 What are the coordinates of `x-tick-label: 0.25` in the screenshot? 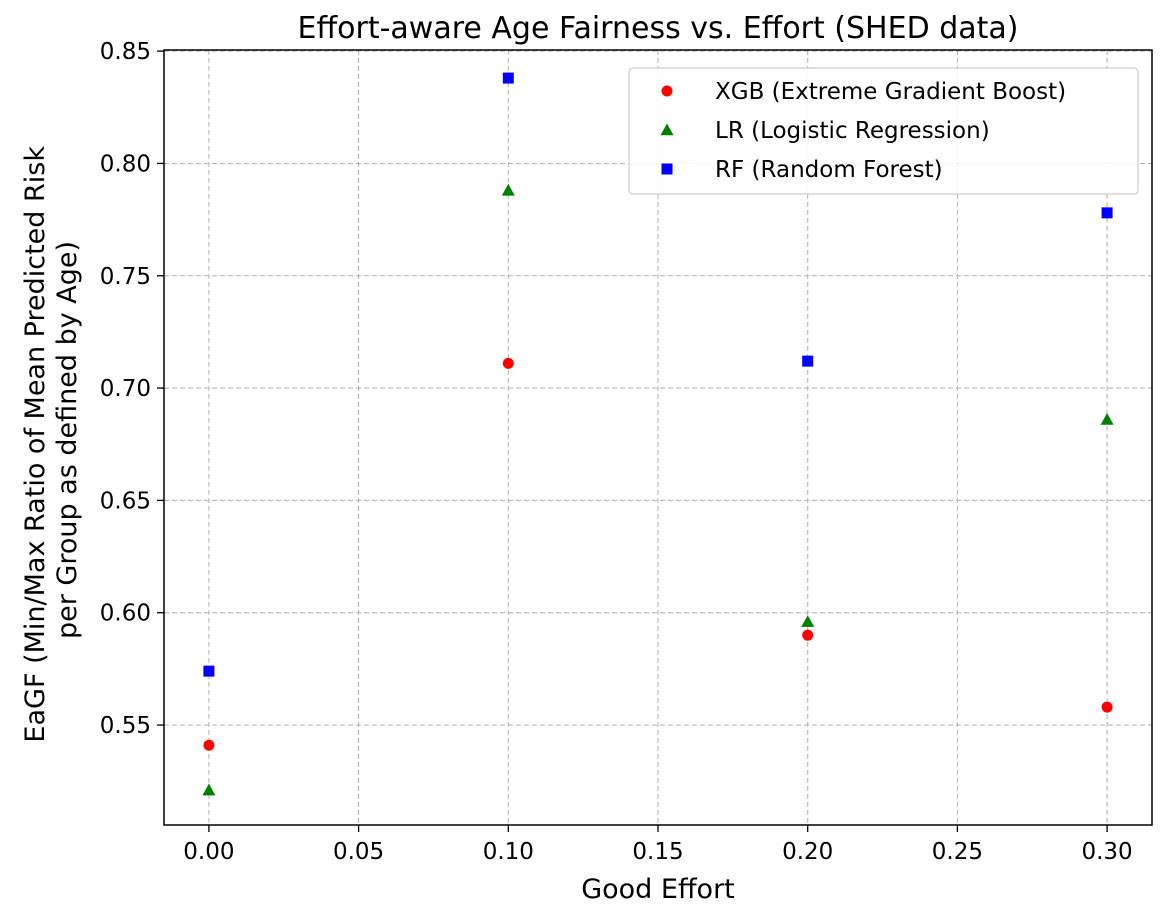 It's located at (957, 852).